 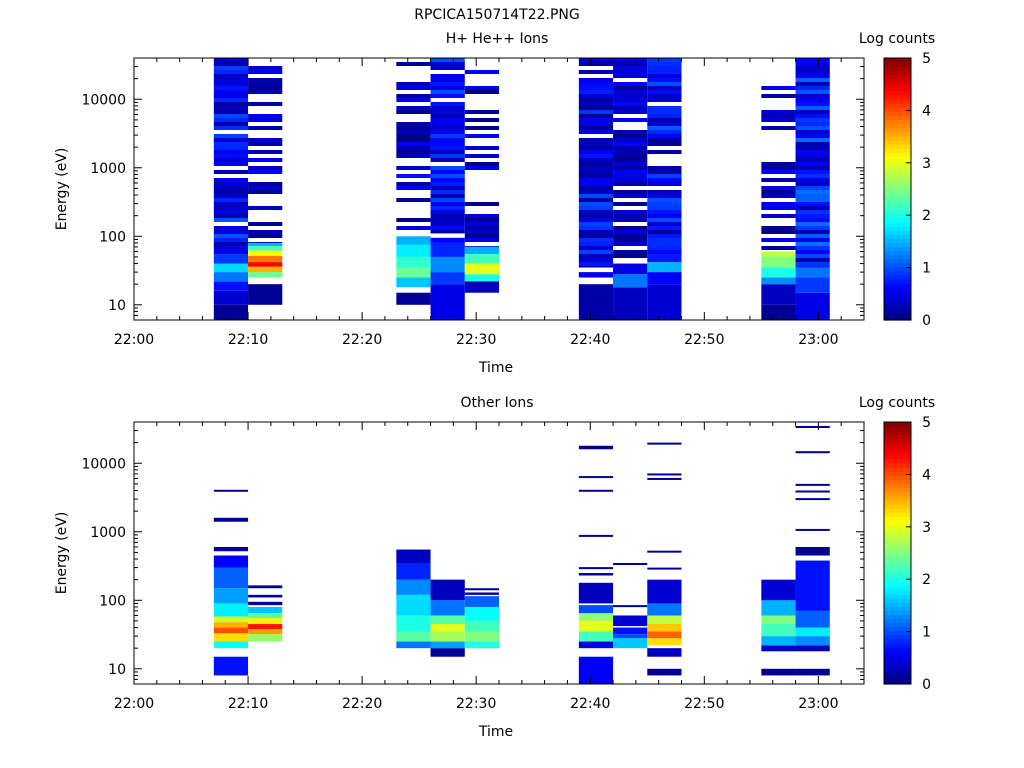 What do you see at coordinates (496, 15) in the screenshot?
I see `figure-title: RPCICA150714T22.PNG` at bounding box center [496, 15].